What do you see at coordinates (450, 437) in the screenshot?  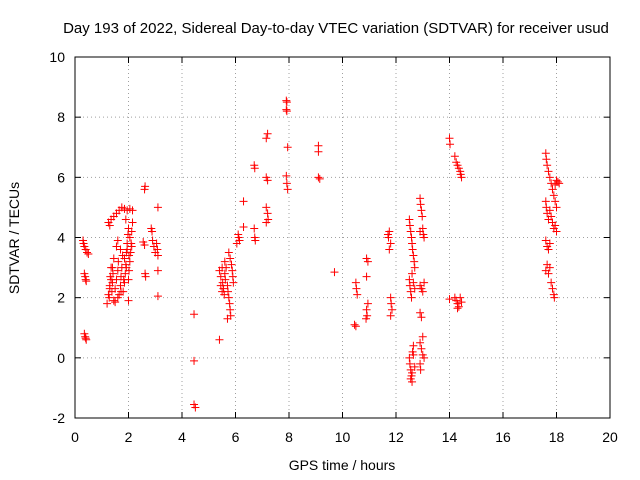 I see `x-tick-label: 14` at bounding box center [450, 437].